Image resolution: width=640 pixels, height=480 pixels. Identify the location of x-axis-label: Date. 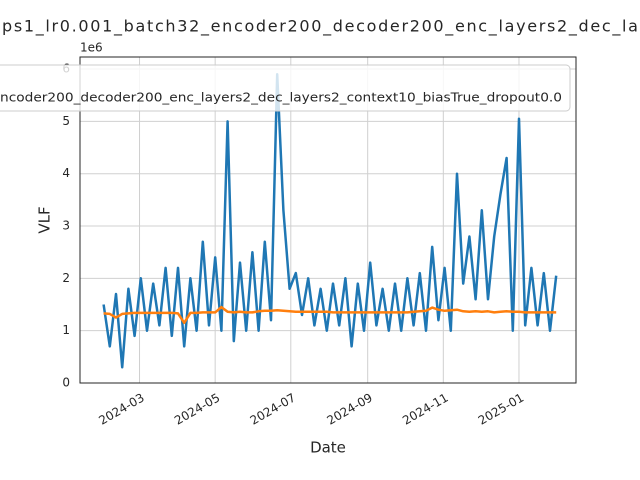
(328, 448).